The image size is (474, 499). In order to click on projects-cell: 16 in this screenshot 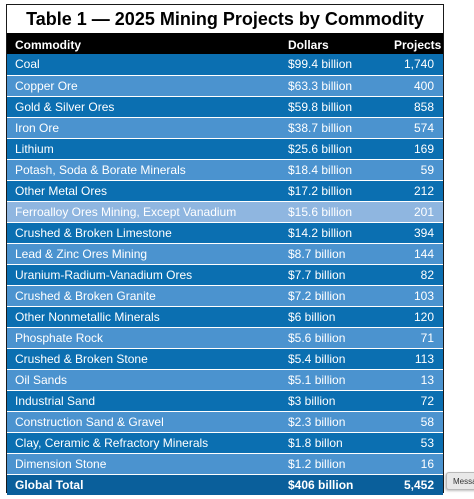, I will do `click(414, 464)`.